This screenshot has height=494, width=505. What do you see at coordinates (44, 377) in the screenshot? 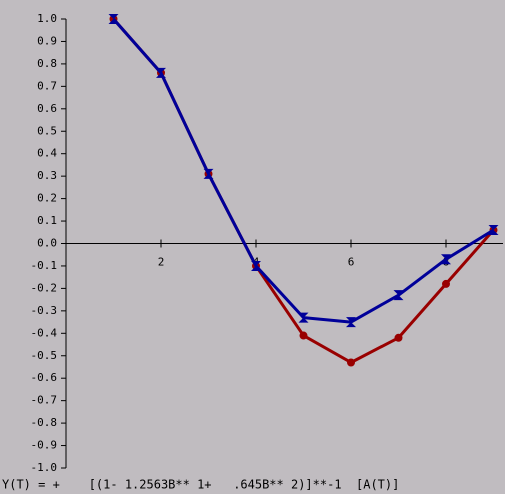
I see `y-tick-label: -0.6` at bounding box center [44, 377].